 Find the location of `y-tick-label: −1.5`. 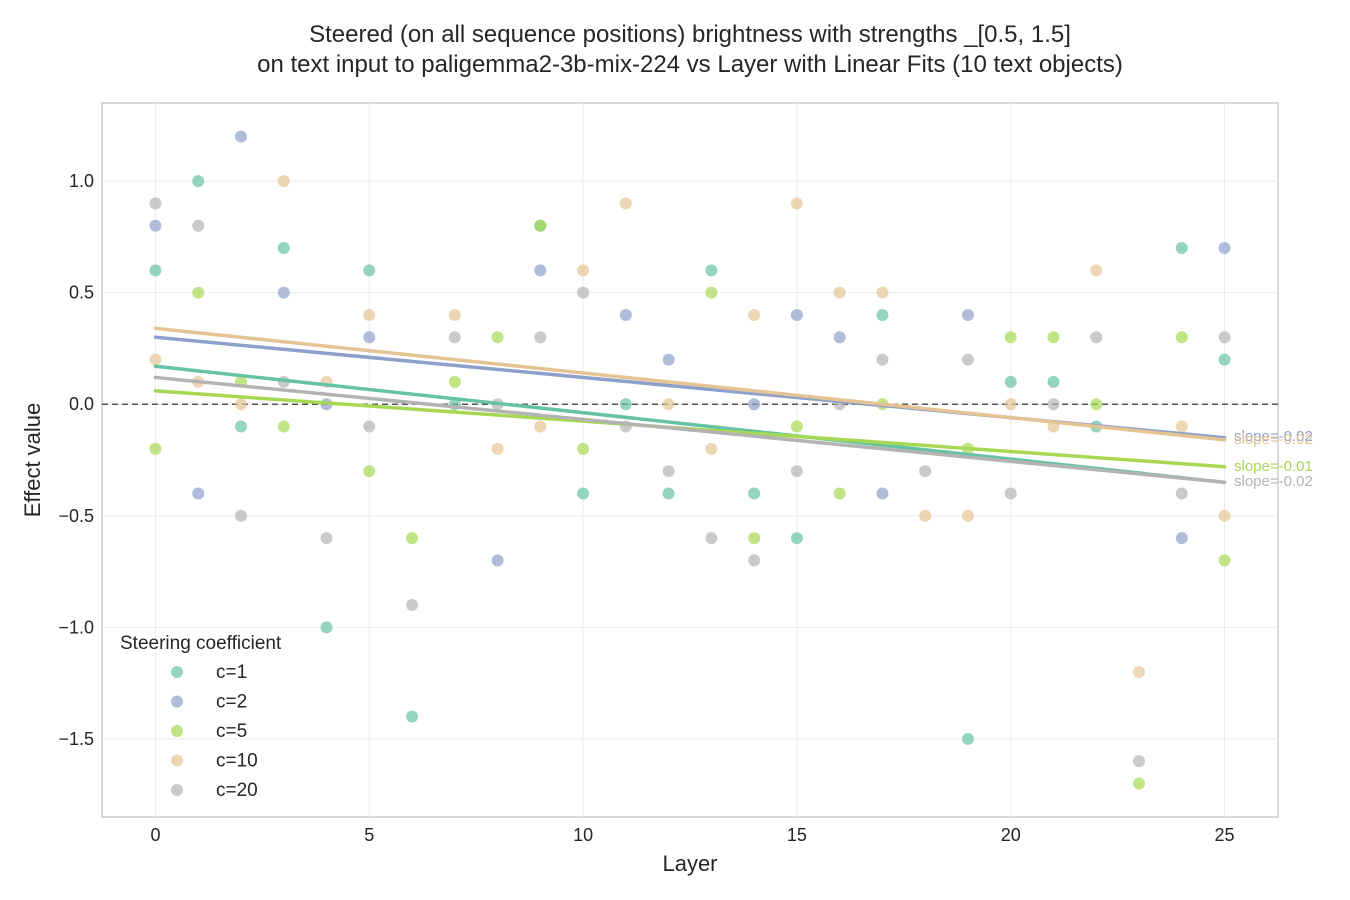

y-tick-label: −1.5 is located at coordinates (76, 739).